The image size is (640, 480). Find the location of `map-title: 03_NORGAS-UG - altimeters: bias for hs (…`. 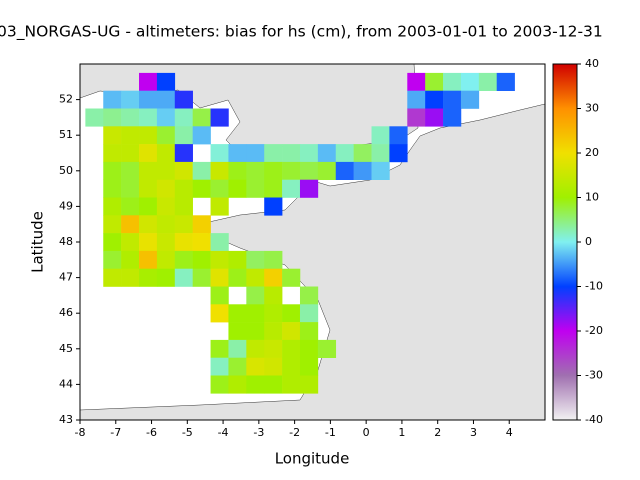

map-title: 03_NORGAS-UG - altimeters: bias for hs (… is located at coordinates (301, 32).